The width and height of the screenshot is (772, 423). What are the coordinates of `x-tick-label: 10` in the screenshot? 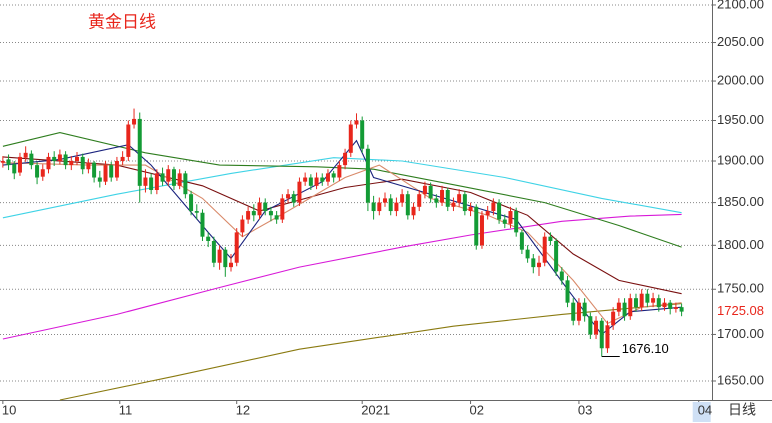 It's located at (9, 409).